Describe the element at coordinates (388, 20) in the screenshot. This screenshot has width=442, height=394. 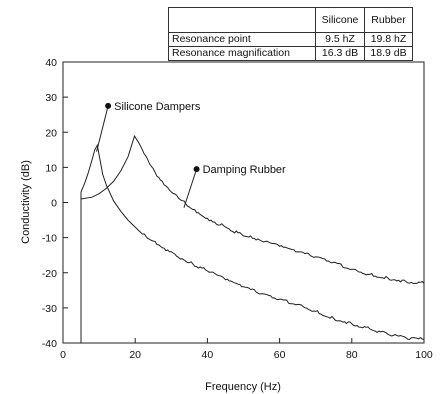
I see `table-header-rubber: Rubber` at that location.